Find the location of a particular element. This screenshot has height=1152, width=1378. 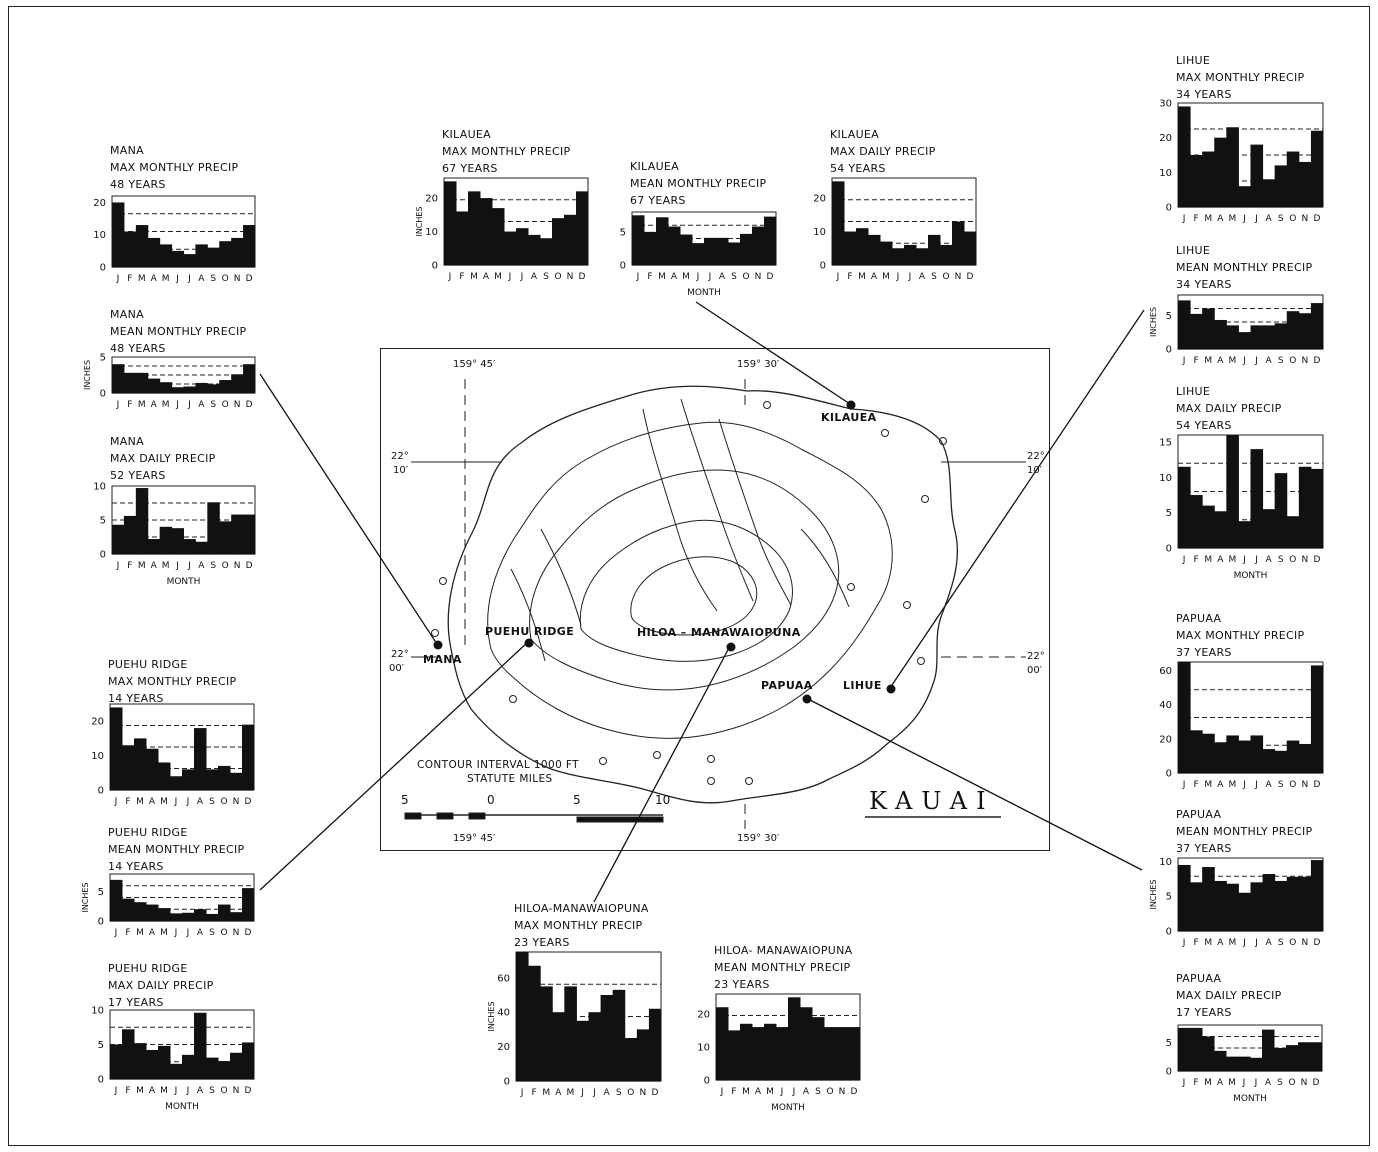

y-tick-label: 40 is located at coordinates (1165, 705).